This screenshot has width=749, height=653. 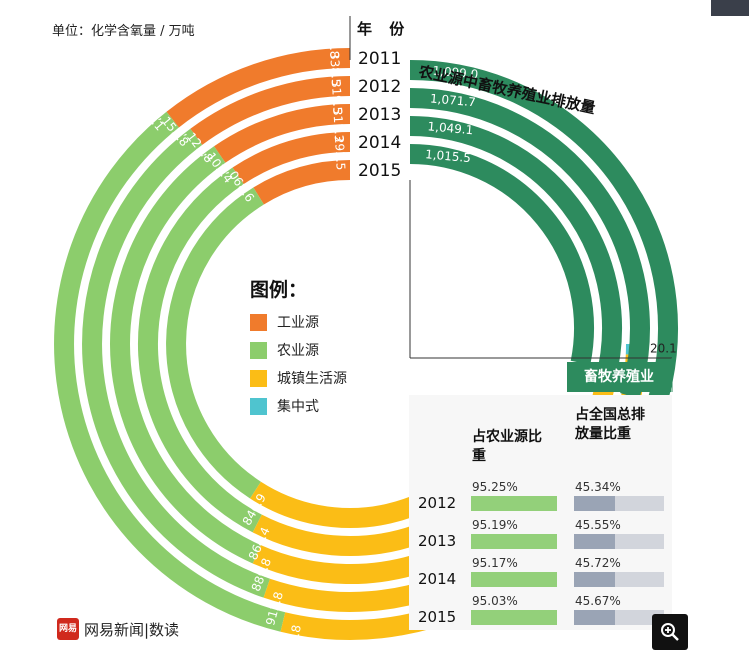 I want to click on share-agri-value: 95.17%, so click(x=495, y=563).